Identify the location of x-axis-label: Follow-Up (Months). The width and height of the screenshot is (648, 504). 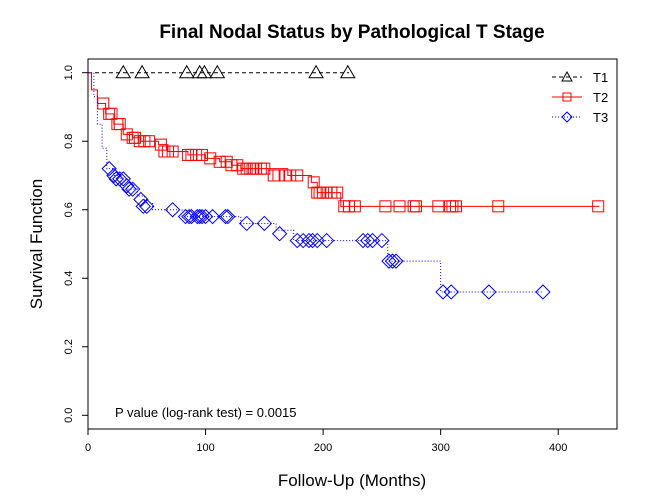
(352, 480).